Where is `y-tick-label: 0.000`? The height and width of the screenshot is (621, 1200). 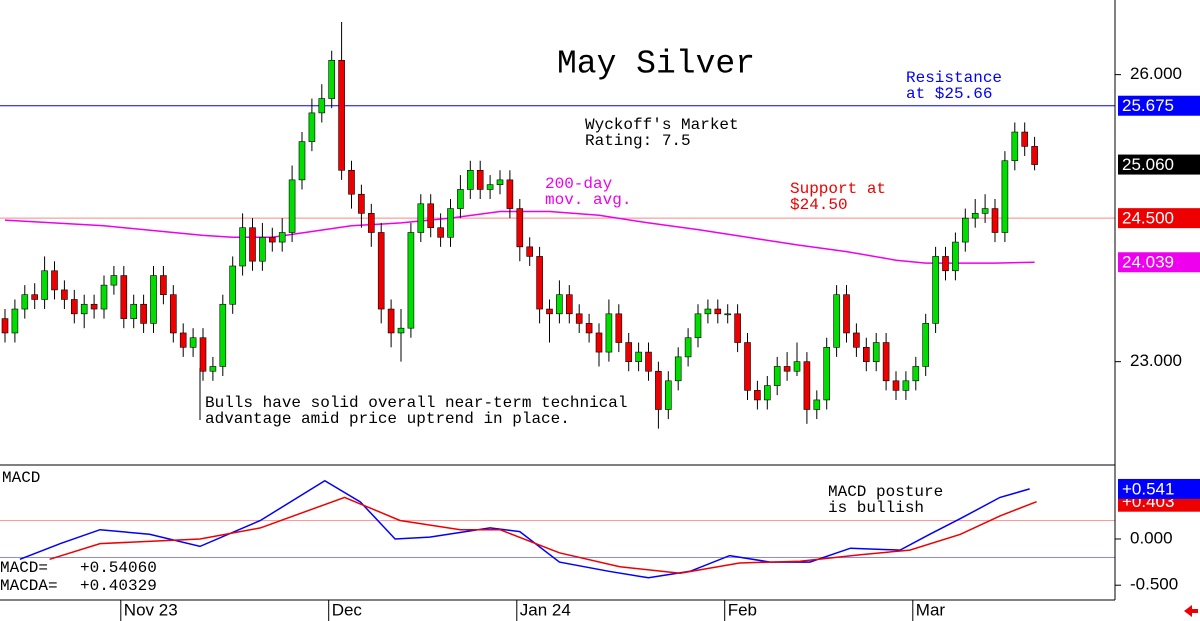
y-tick-label: 0.000 is located at coordinates (1151, 537).